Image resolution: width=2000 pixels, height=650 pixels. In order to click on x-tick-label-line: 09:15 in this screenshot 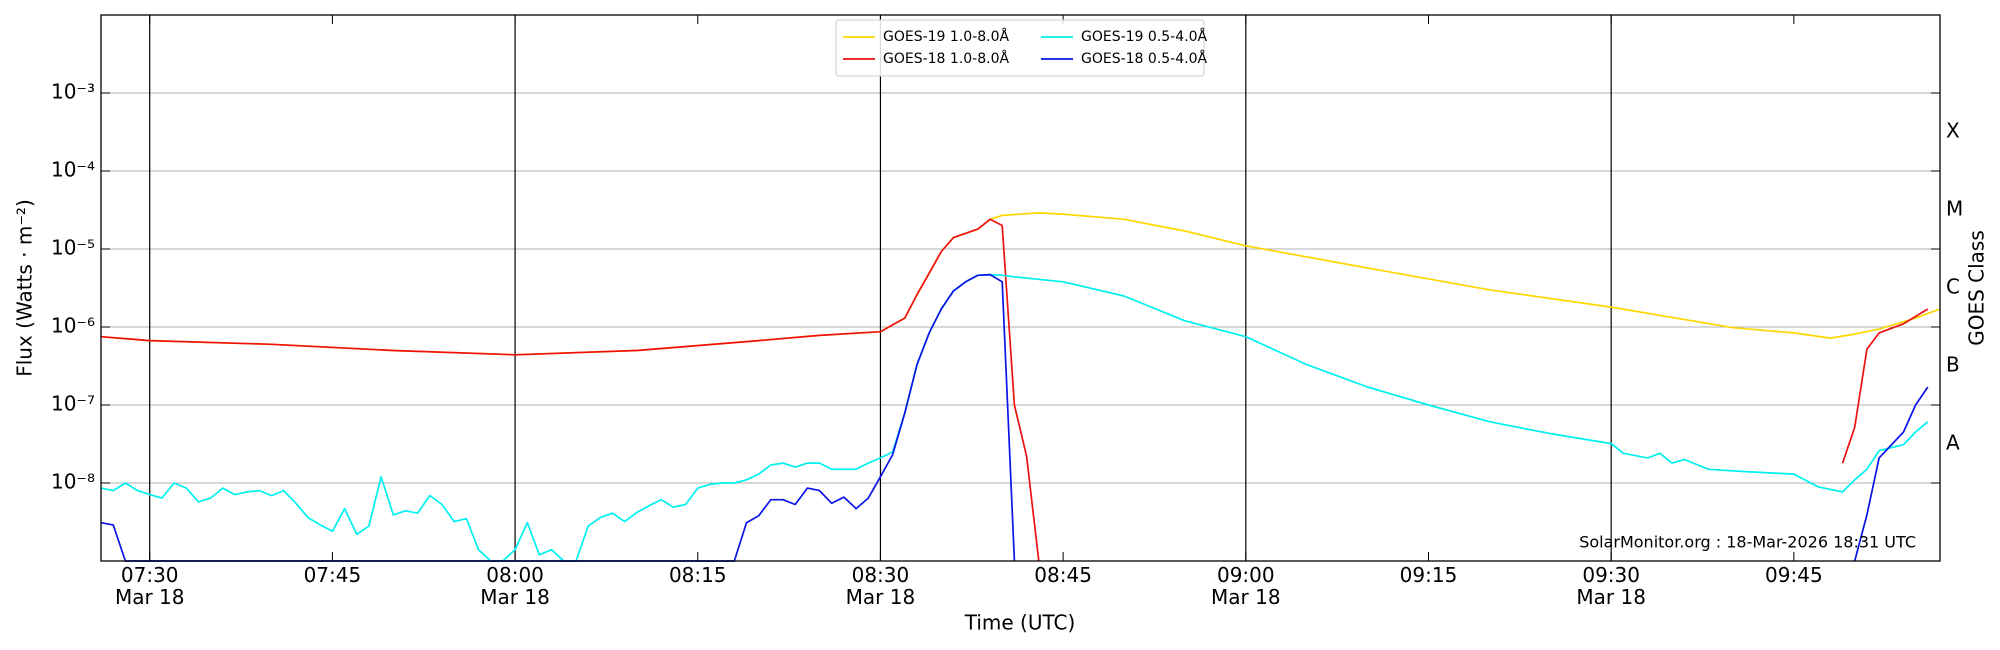, I will do `click(1429, 575)`.